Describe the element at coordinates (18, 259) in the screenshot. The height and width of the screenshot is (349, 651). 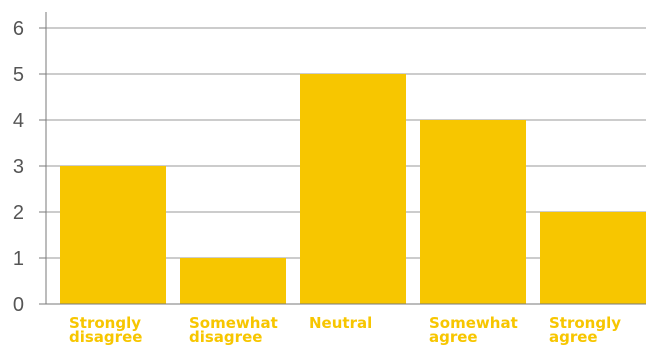
I see `y-tick-label: 1` at that location.